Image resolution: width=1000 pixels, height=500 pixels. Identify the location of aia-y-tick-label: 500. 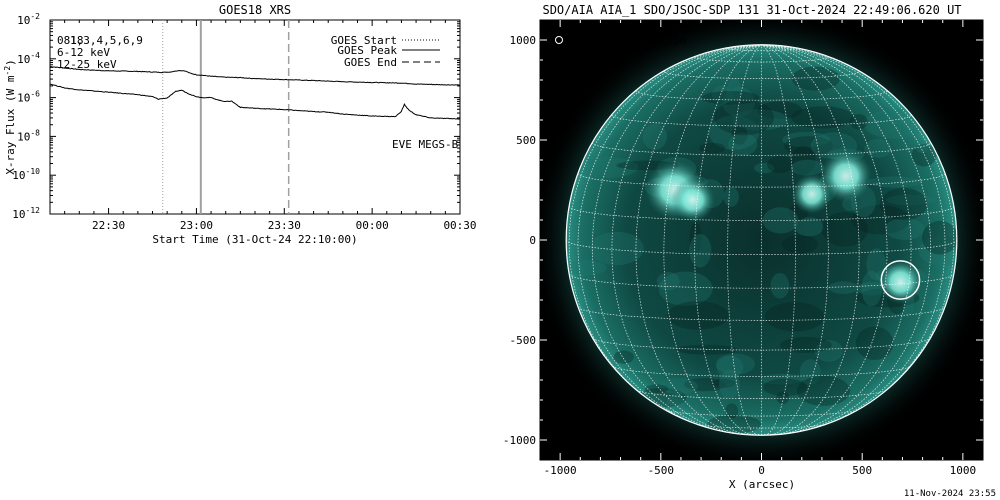
(526, 140).